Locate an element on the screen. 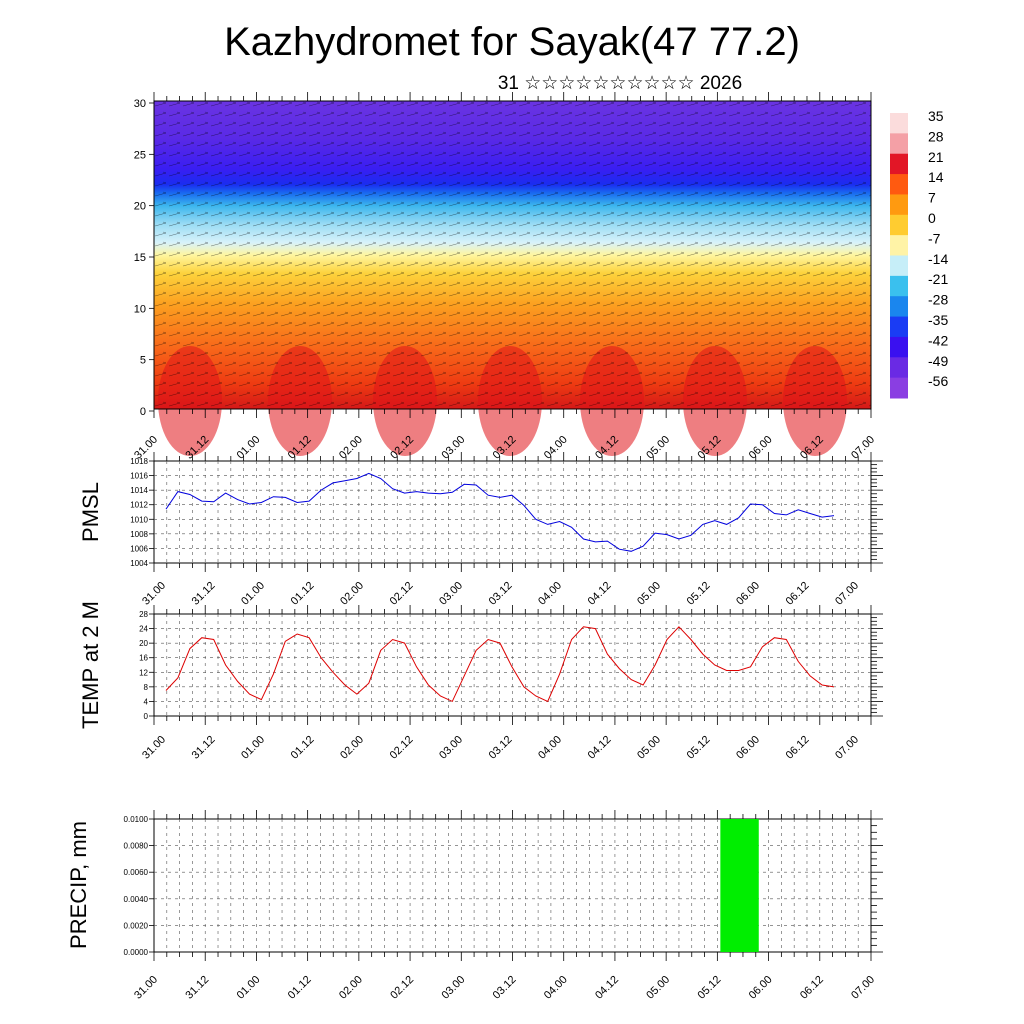 The height and width of the screenshot is (1024, 1024). y-tick-label: 15 is located at coordinates (140, 258).